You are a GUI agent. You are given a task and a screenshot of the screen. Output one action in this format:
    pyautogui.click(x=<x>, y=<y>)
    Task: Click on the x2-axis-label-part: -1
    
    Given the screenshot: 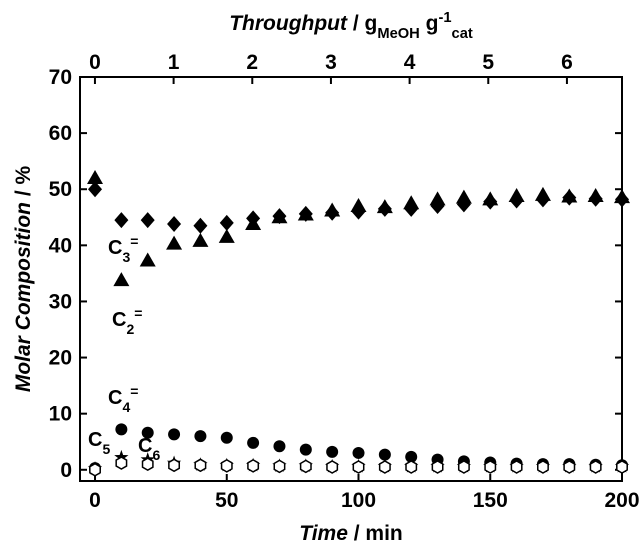 What is the action you would take?
    pyautogui.click(x=444, y=18)
    